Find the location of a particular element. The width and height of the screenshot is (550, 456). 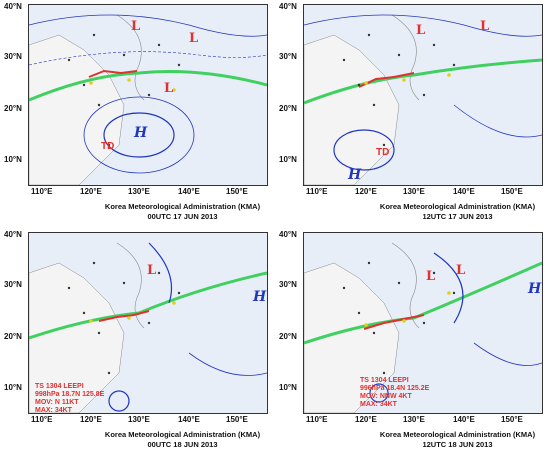

map-time: 00UTC 18 JUN 2013 is located at coordinates (182, 444).